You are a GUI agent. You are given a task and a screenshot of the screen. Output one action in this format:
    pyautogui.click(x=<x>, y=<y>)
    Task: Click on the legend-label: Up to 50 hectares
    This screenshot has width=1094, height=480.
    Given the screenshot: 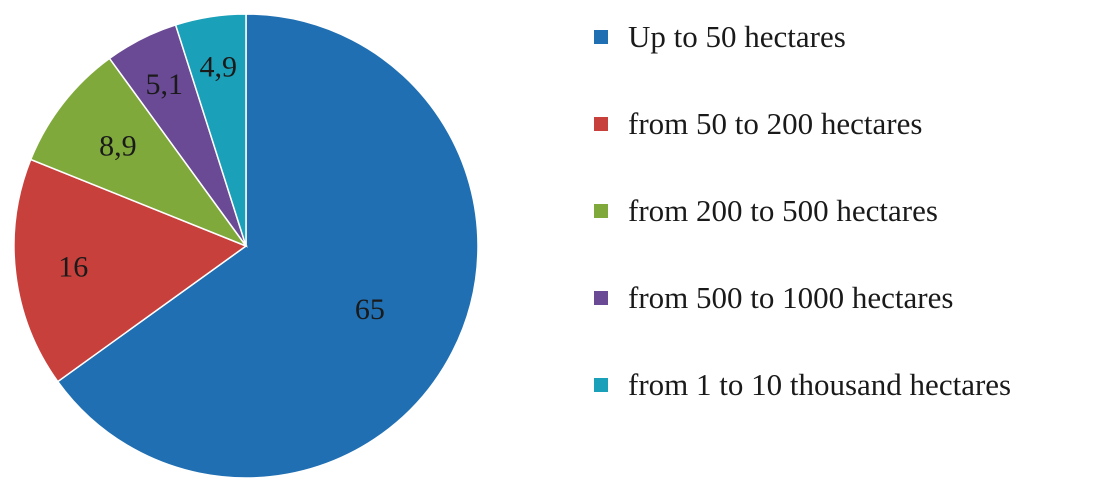 What is the action you would take?
    pyautogui.click(x=737, y=36)
    